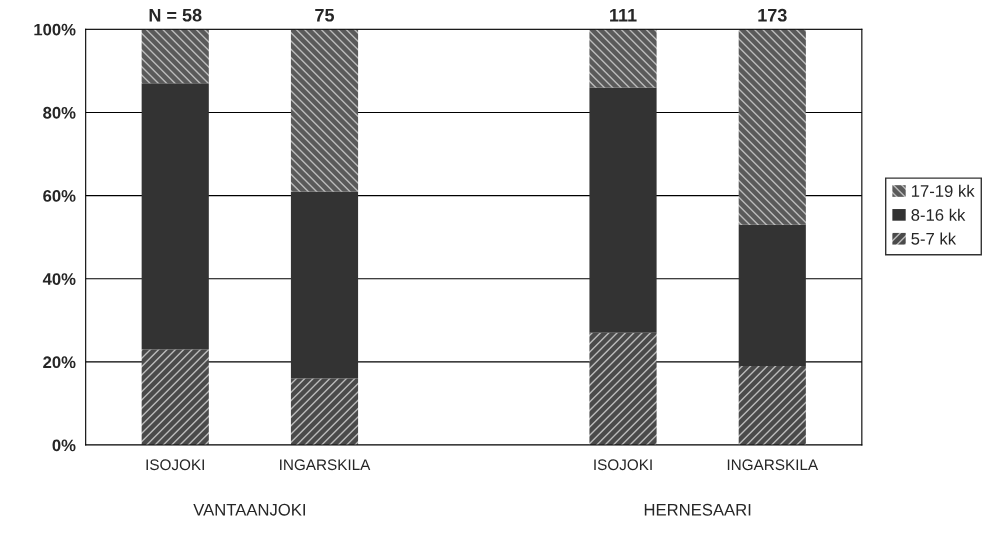 The height and width of the screenshot is (533, 1008). What do you see at coordinates (249, 509) in the screenshot?
I see `text: VANTAANJOKI` at bounding box center [249, 509].